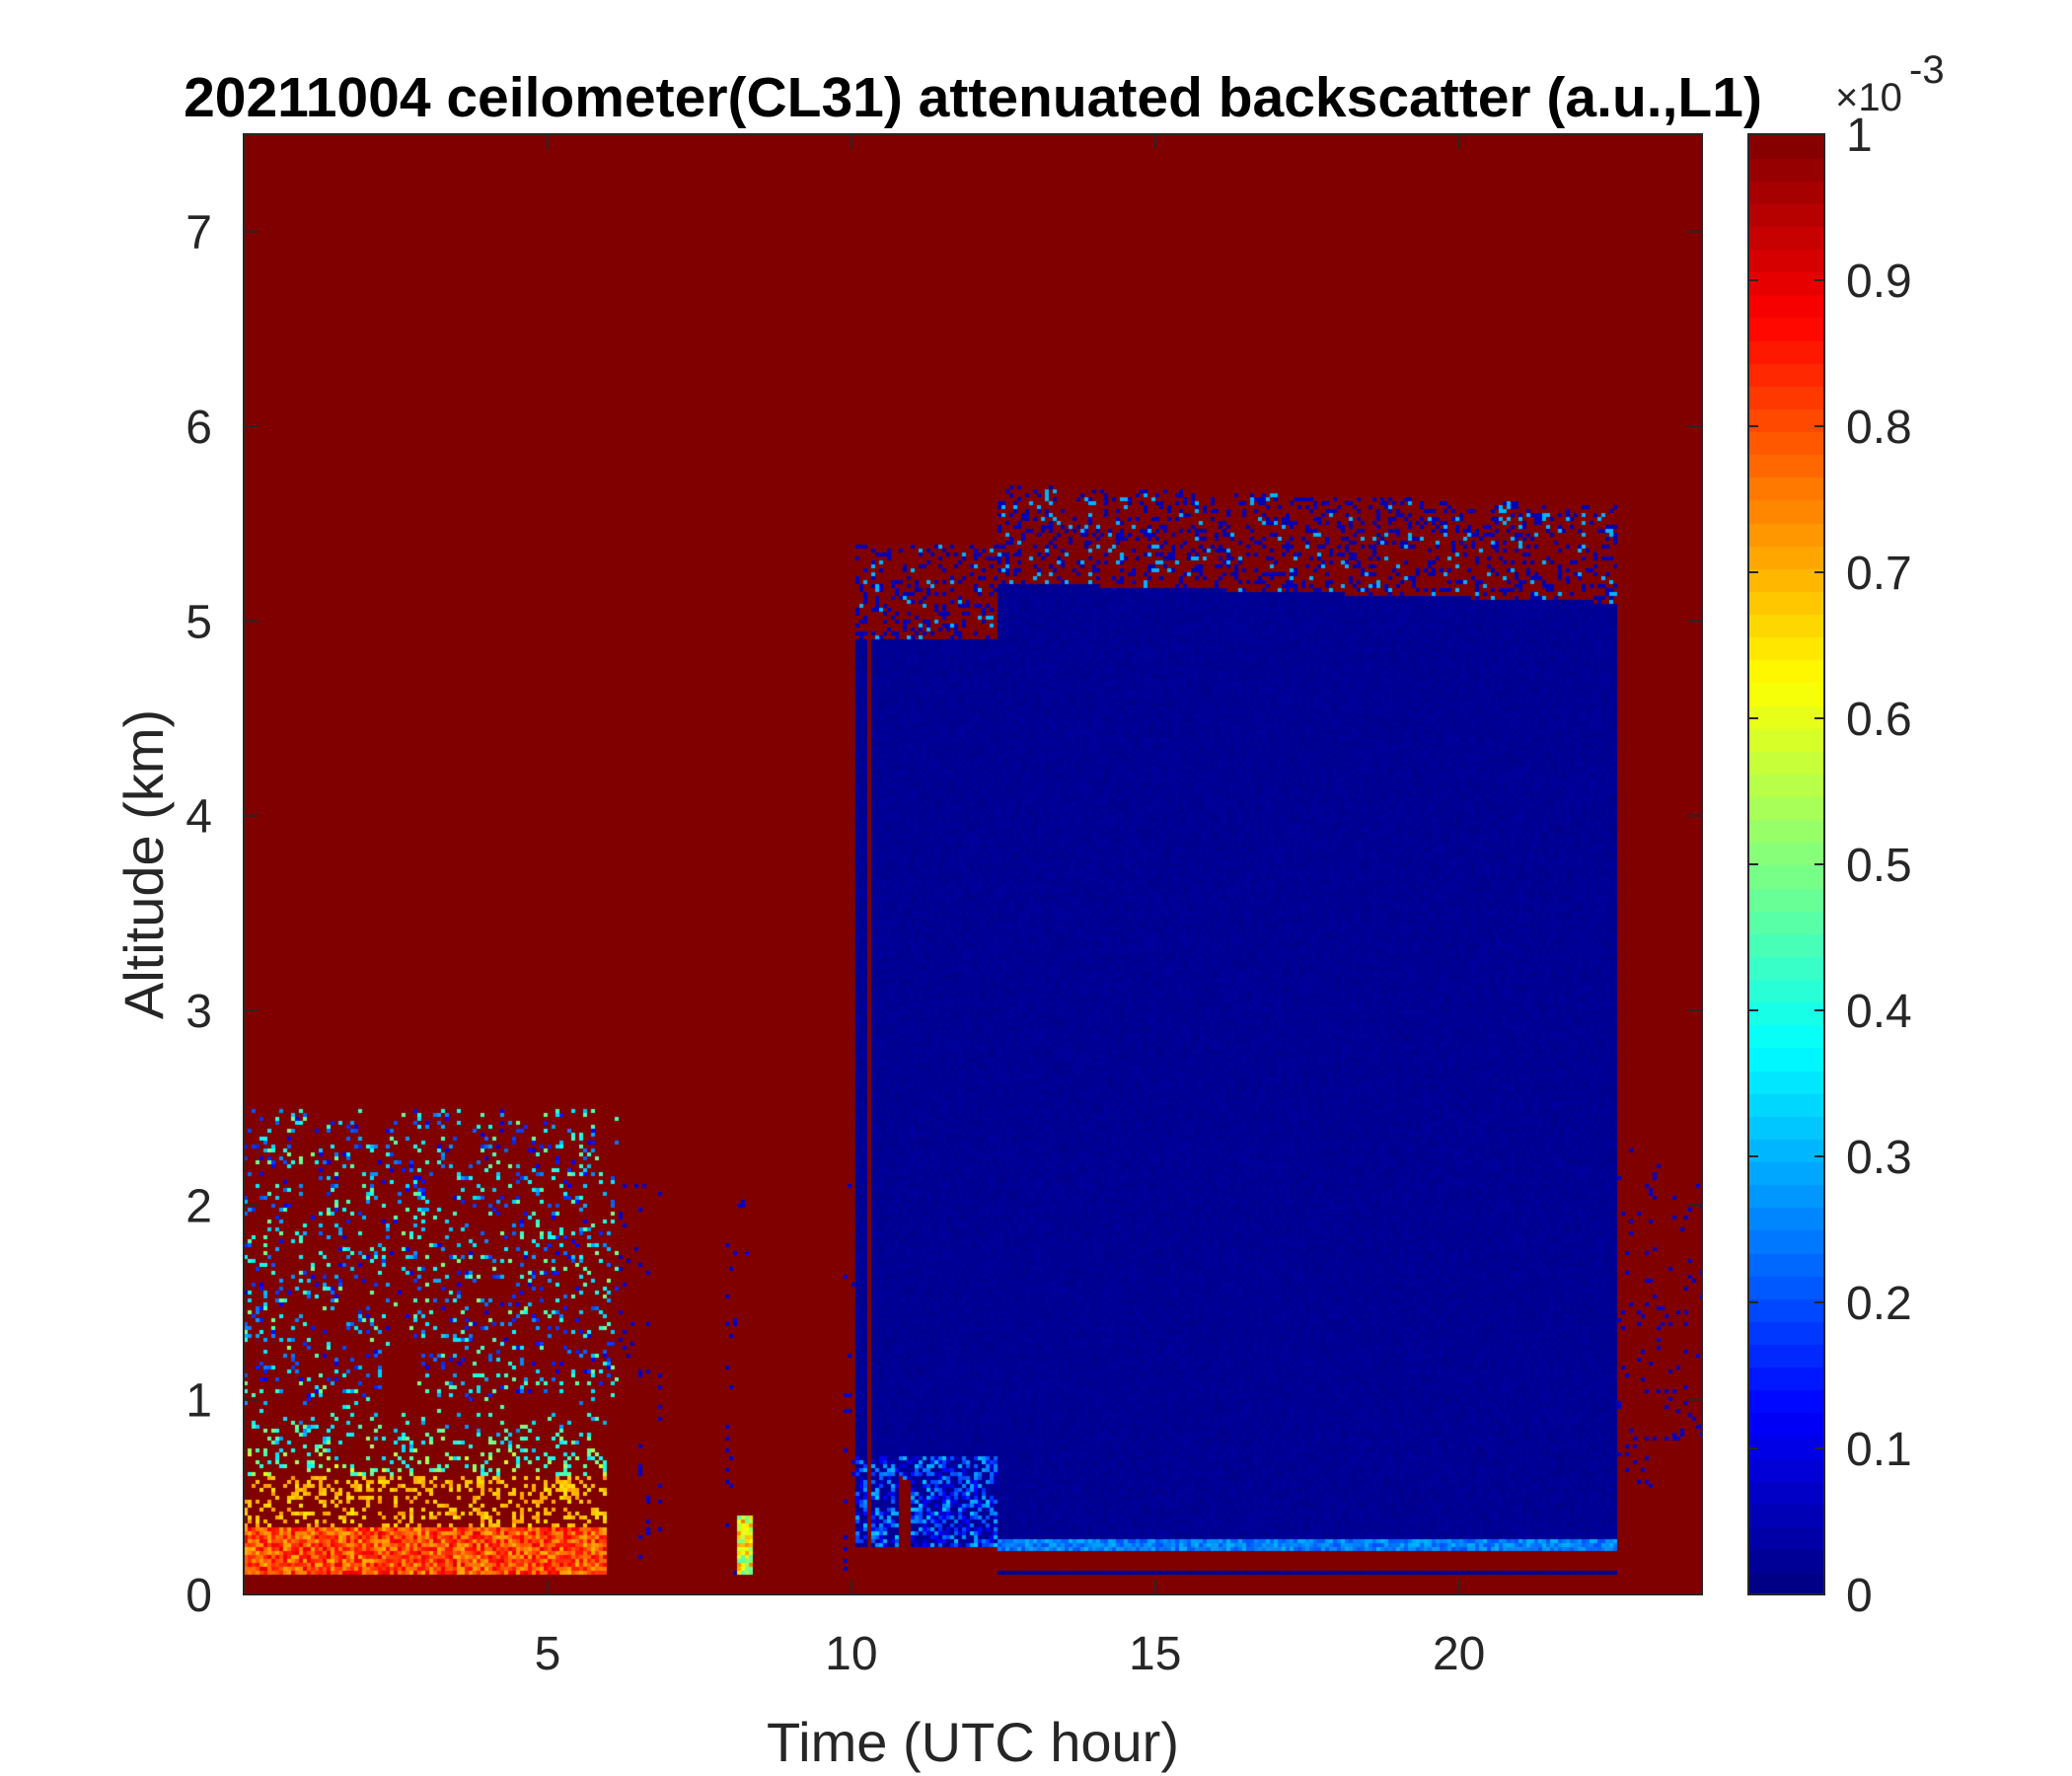  I want to click on colorbar-tick-label: 0.3, so click(1879, 1158).